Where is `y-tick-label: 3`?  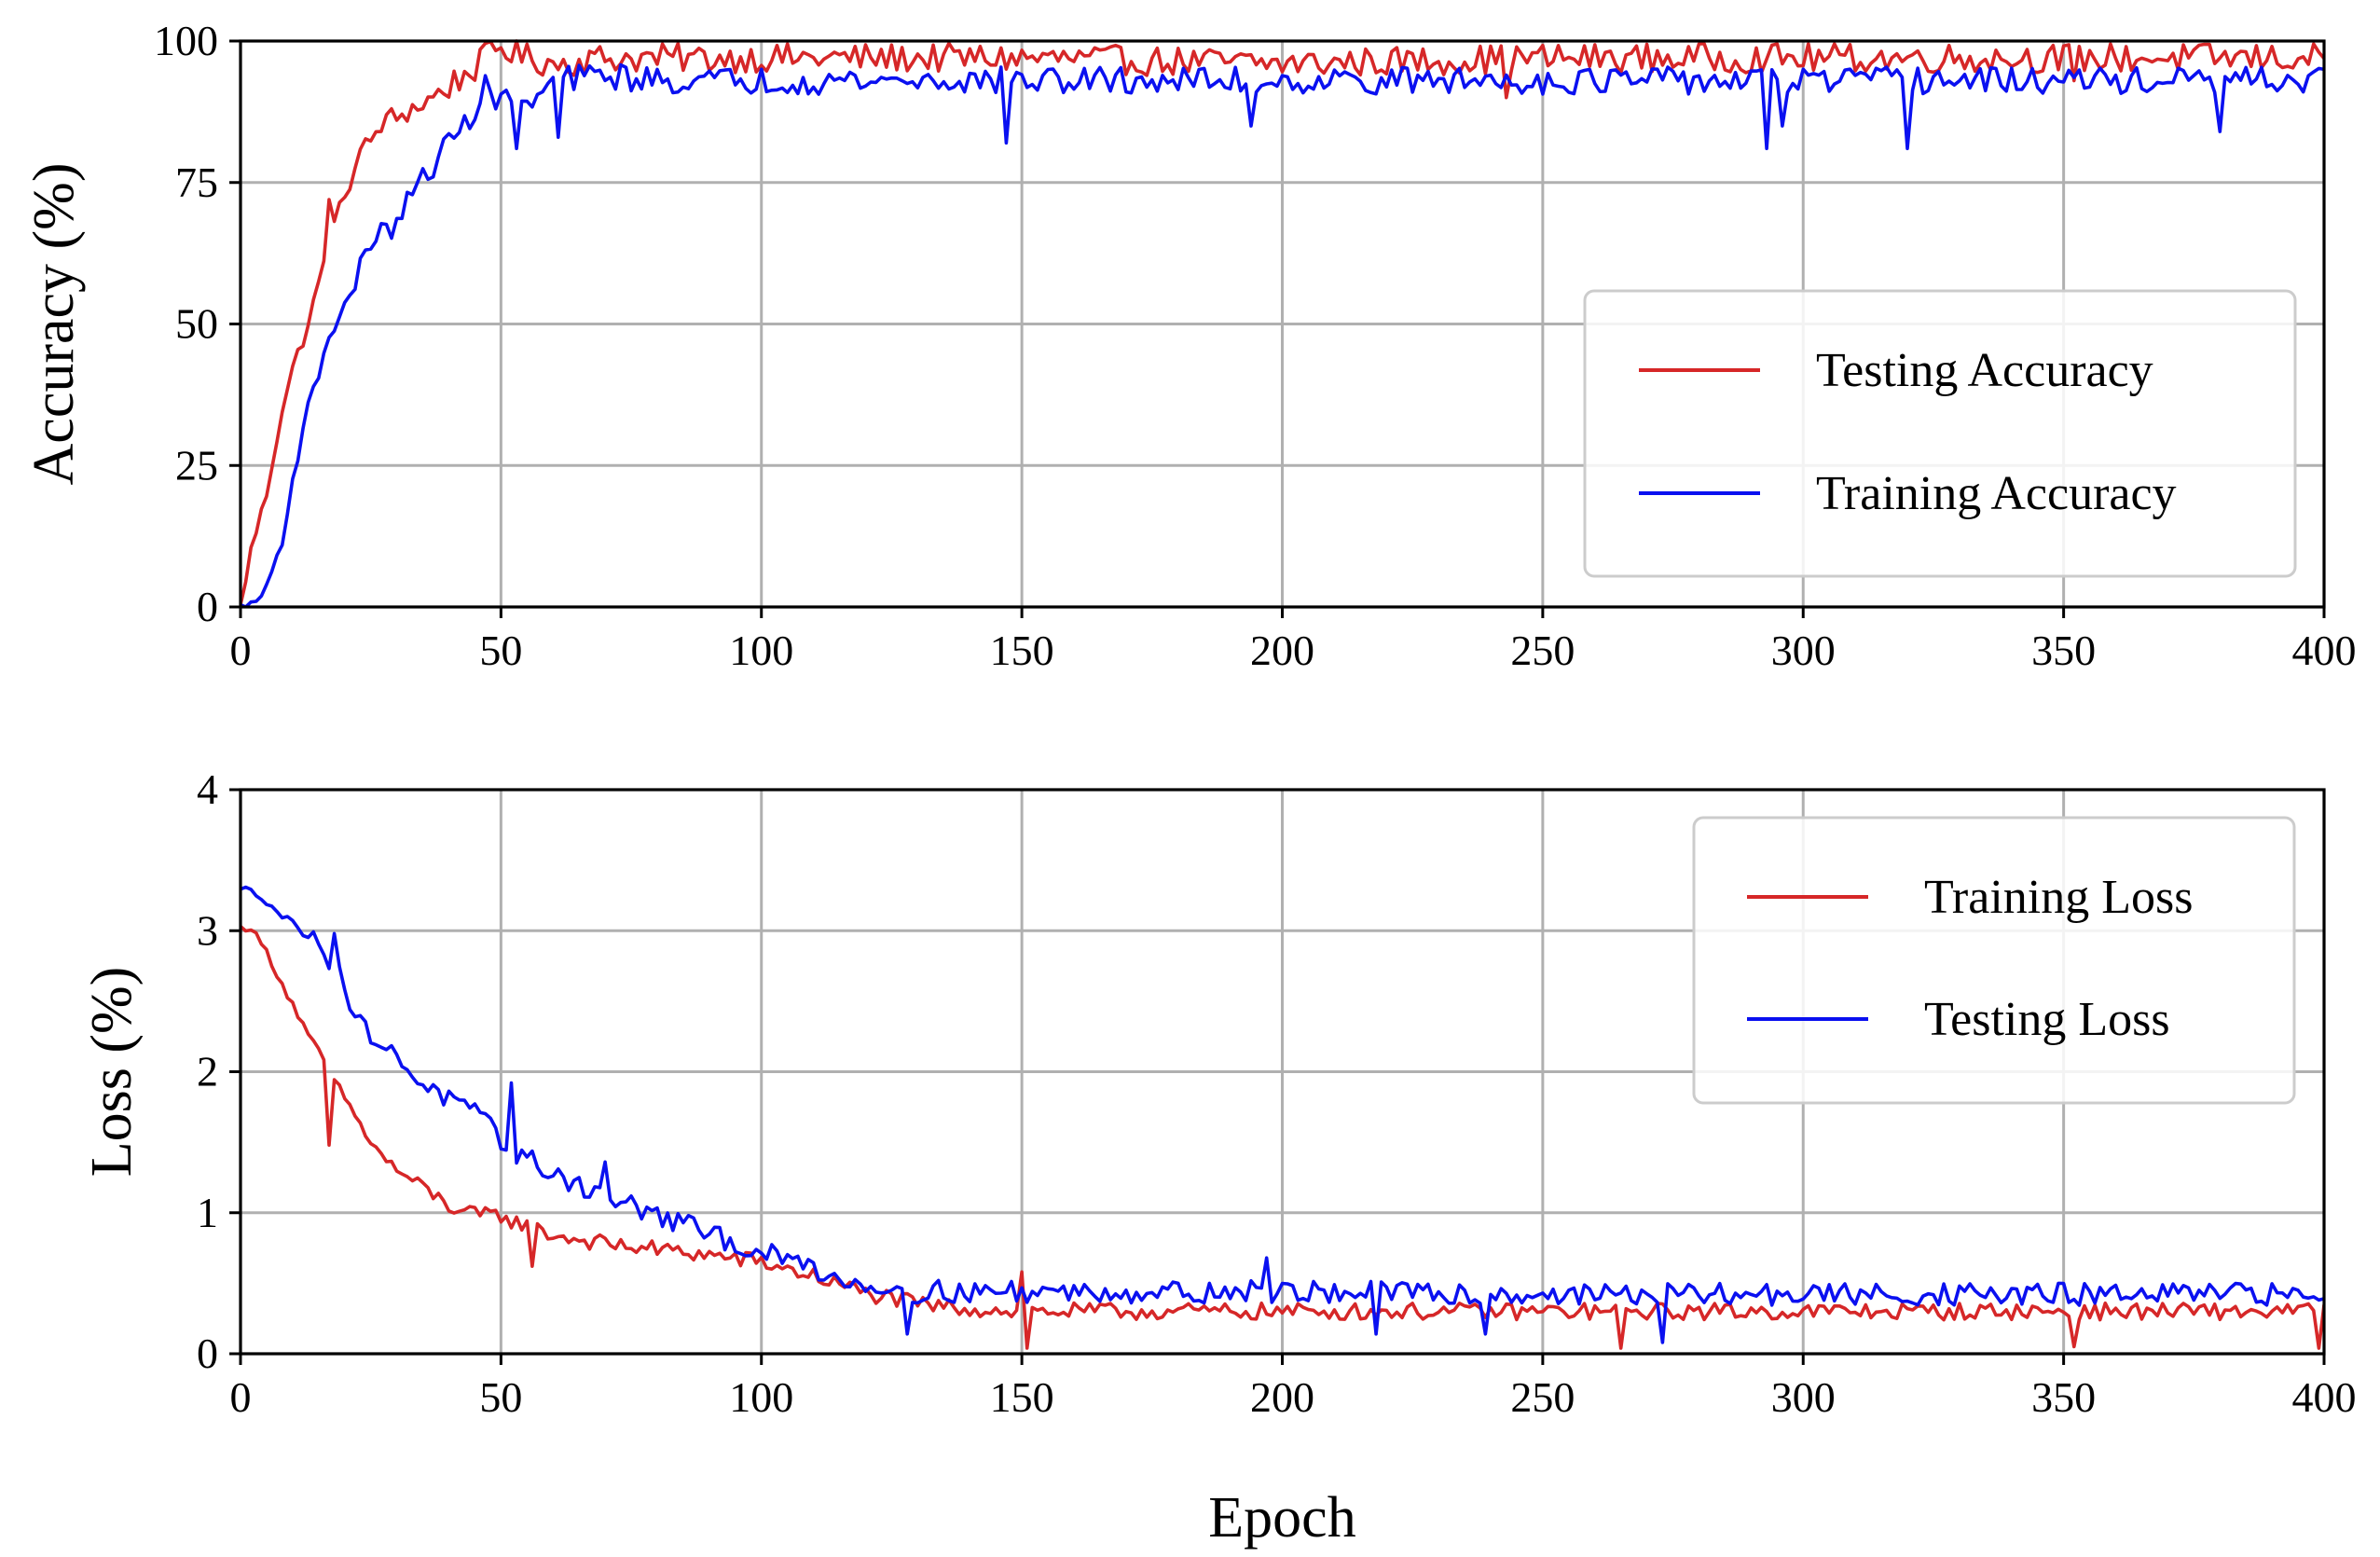
y-tick-label: 3 is located at coordinates (207, 930).